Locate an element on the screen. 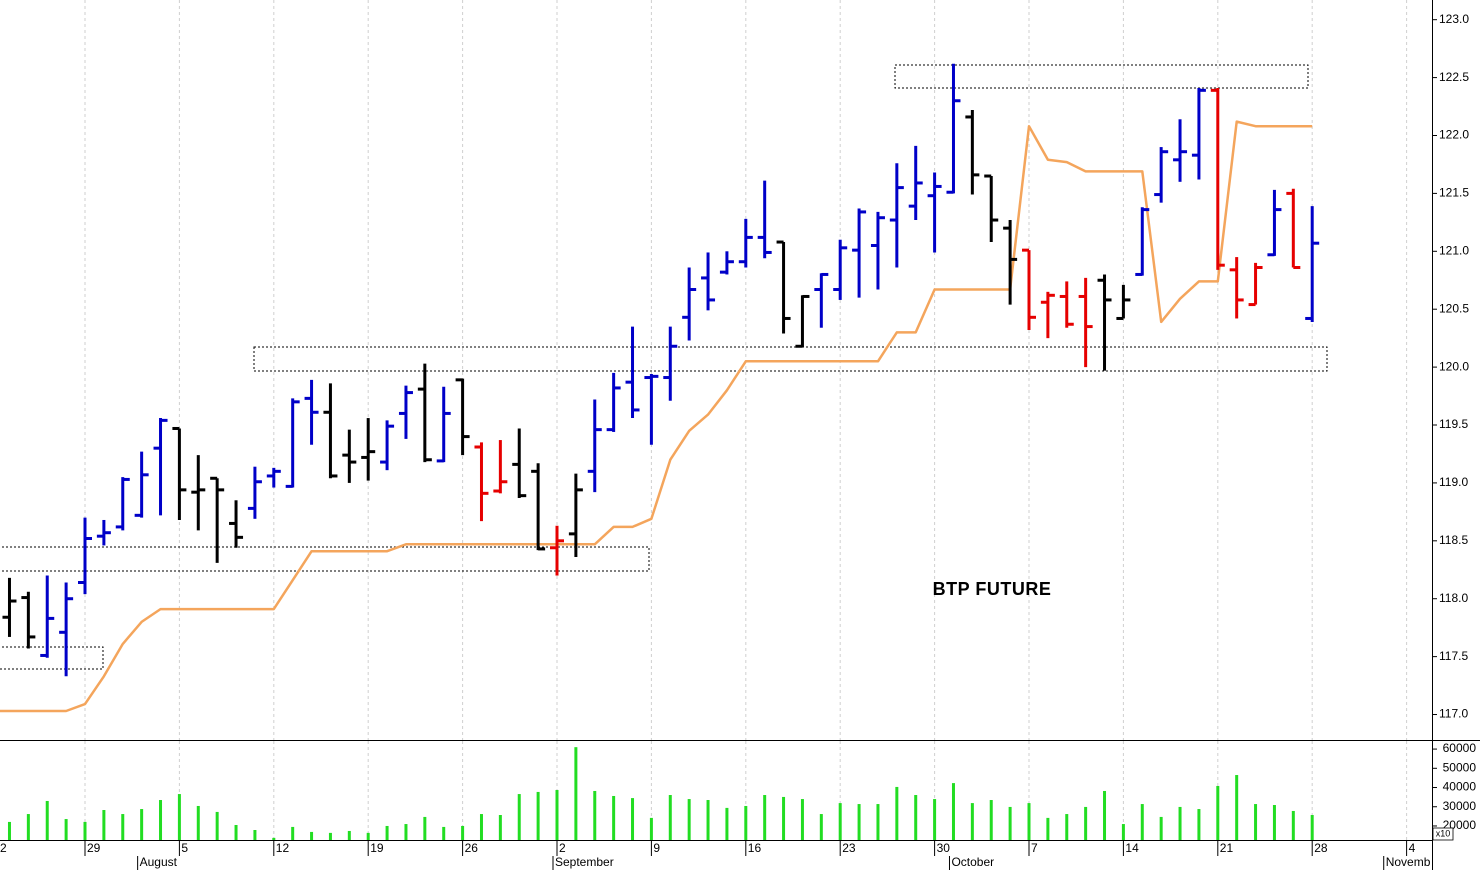 Image resolution: width=1480 pixels, height=870 pixels. x-tick-label: 4 is located at coordinates (1412, 848).